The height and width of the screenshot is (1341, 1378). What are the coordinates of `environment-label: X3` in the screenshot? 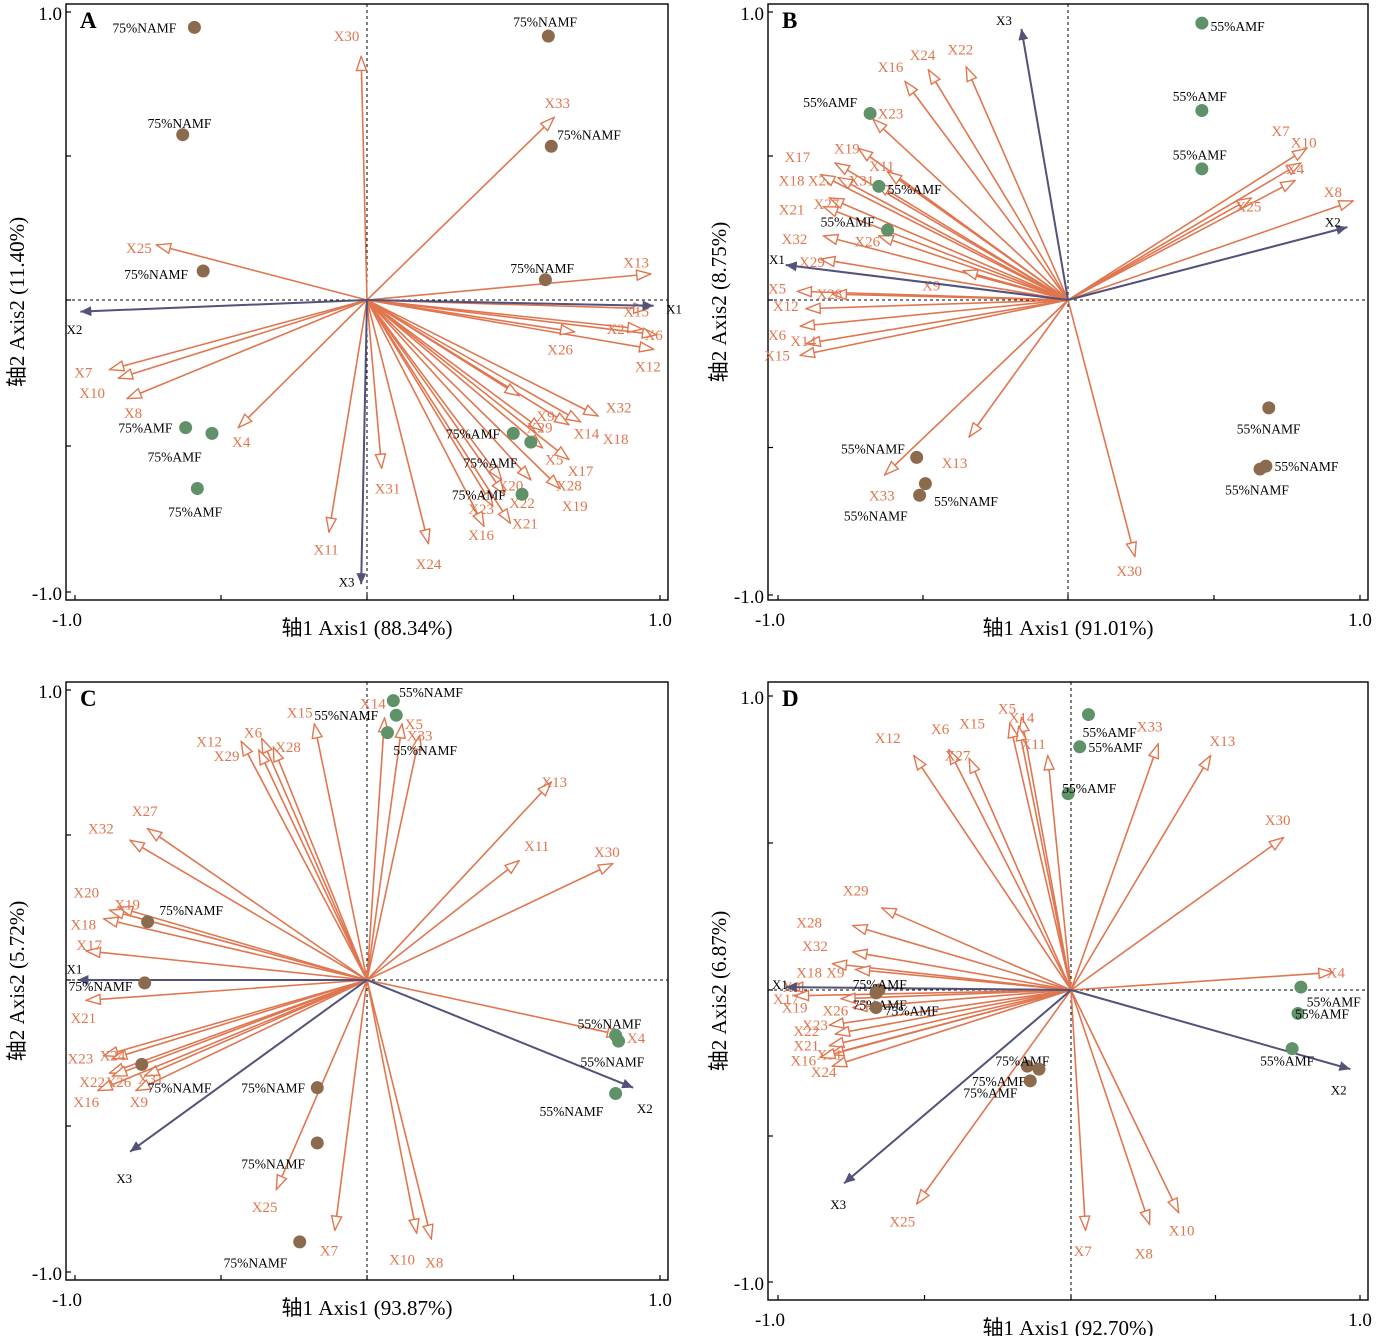 It's located at (347, 581).